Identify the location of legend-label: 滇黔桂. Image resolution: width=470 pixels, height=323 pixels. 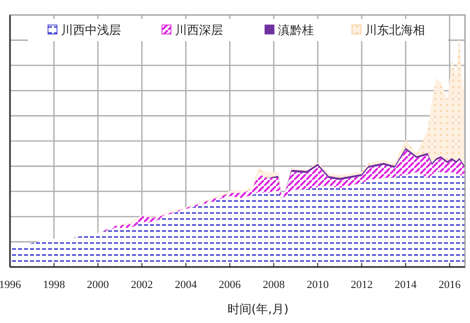
(296, 30).